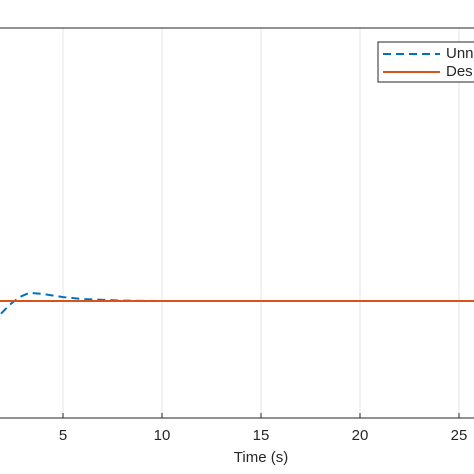  What do you see at coordinates (162, 435) in the screenshot?
I see `x-tick-label: 10` at bounding box center [162, 435].